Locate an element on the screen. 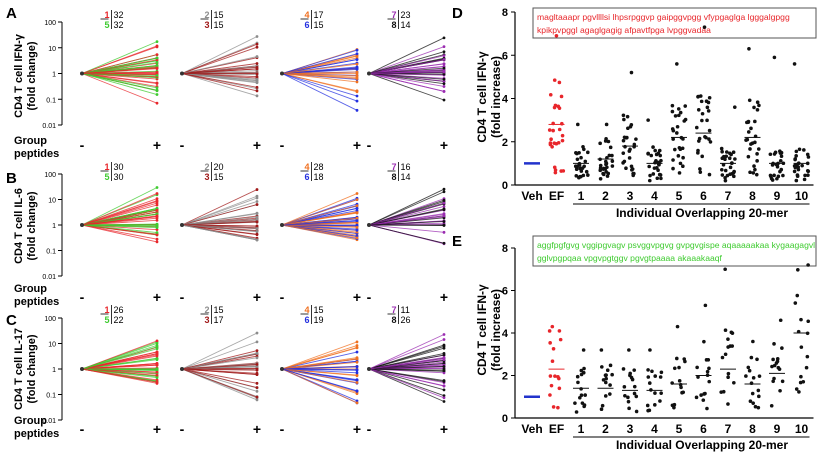  group-count-top: 15 is located at coordinates (219, 15).